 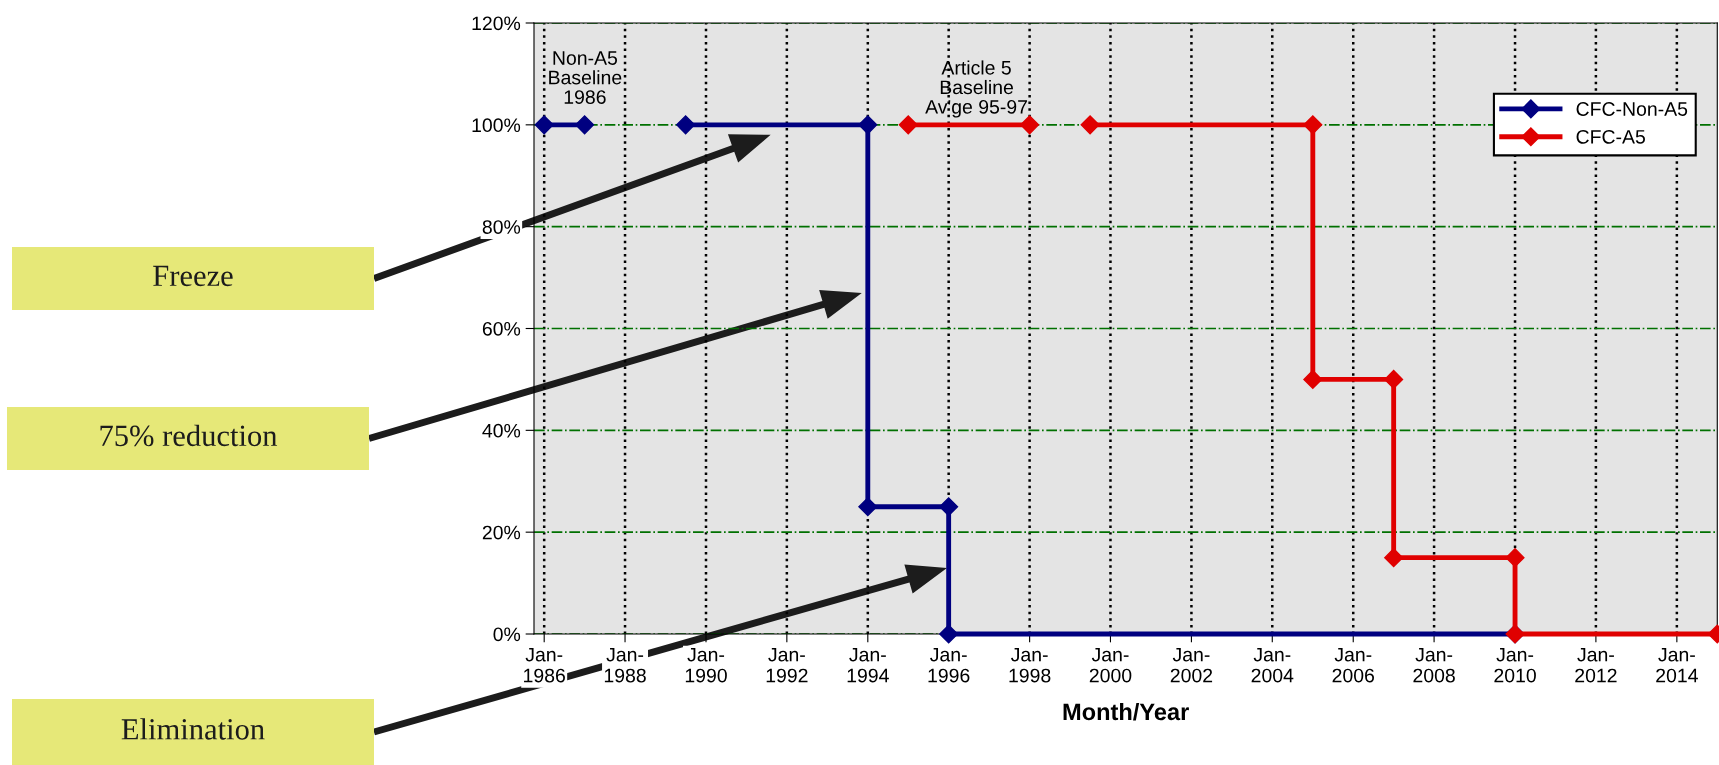 What do you see at coordinates (625, 665) in the screenshot?
I see `x-tick-label: Jan- 1988` at bounding box center [625, 665].